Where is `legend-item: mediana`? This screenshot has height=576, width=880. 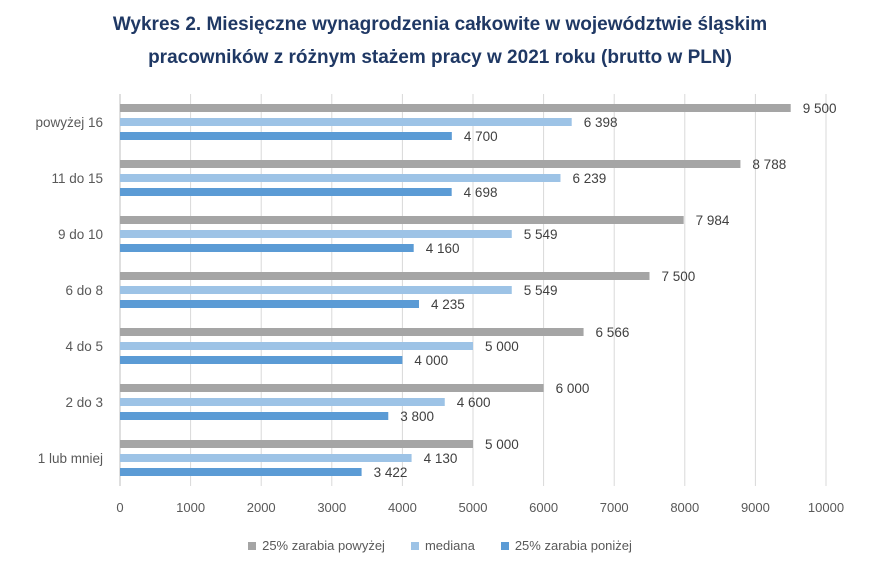
legend-item: mediana is located at coordinates (442, 545).